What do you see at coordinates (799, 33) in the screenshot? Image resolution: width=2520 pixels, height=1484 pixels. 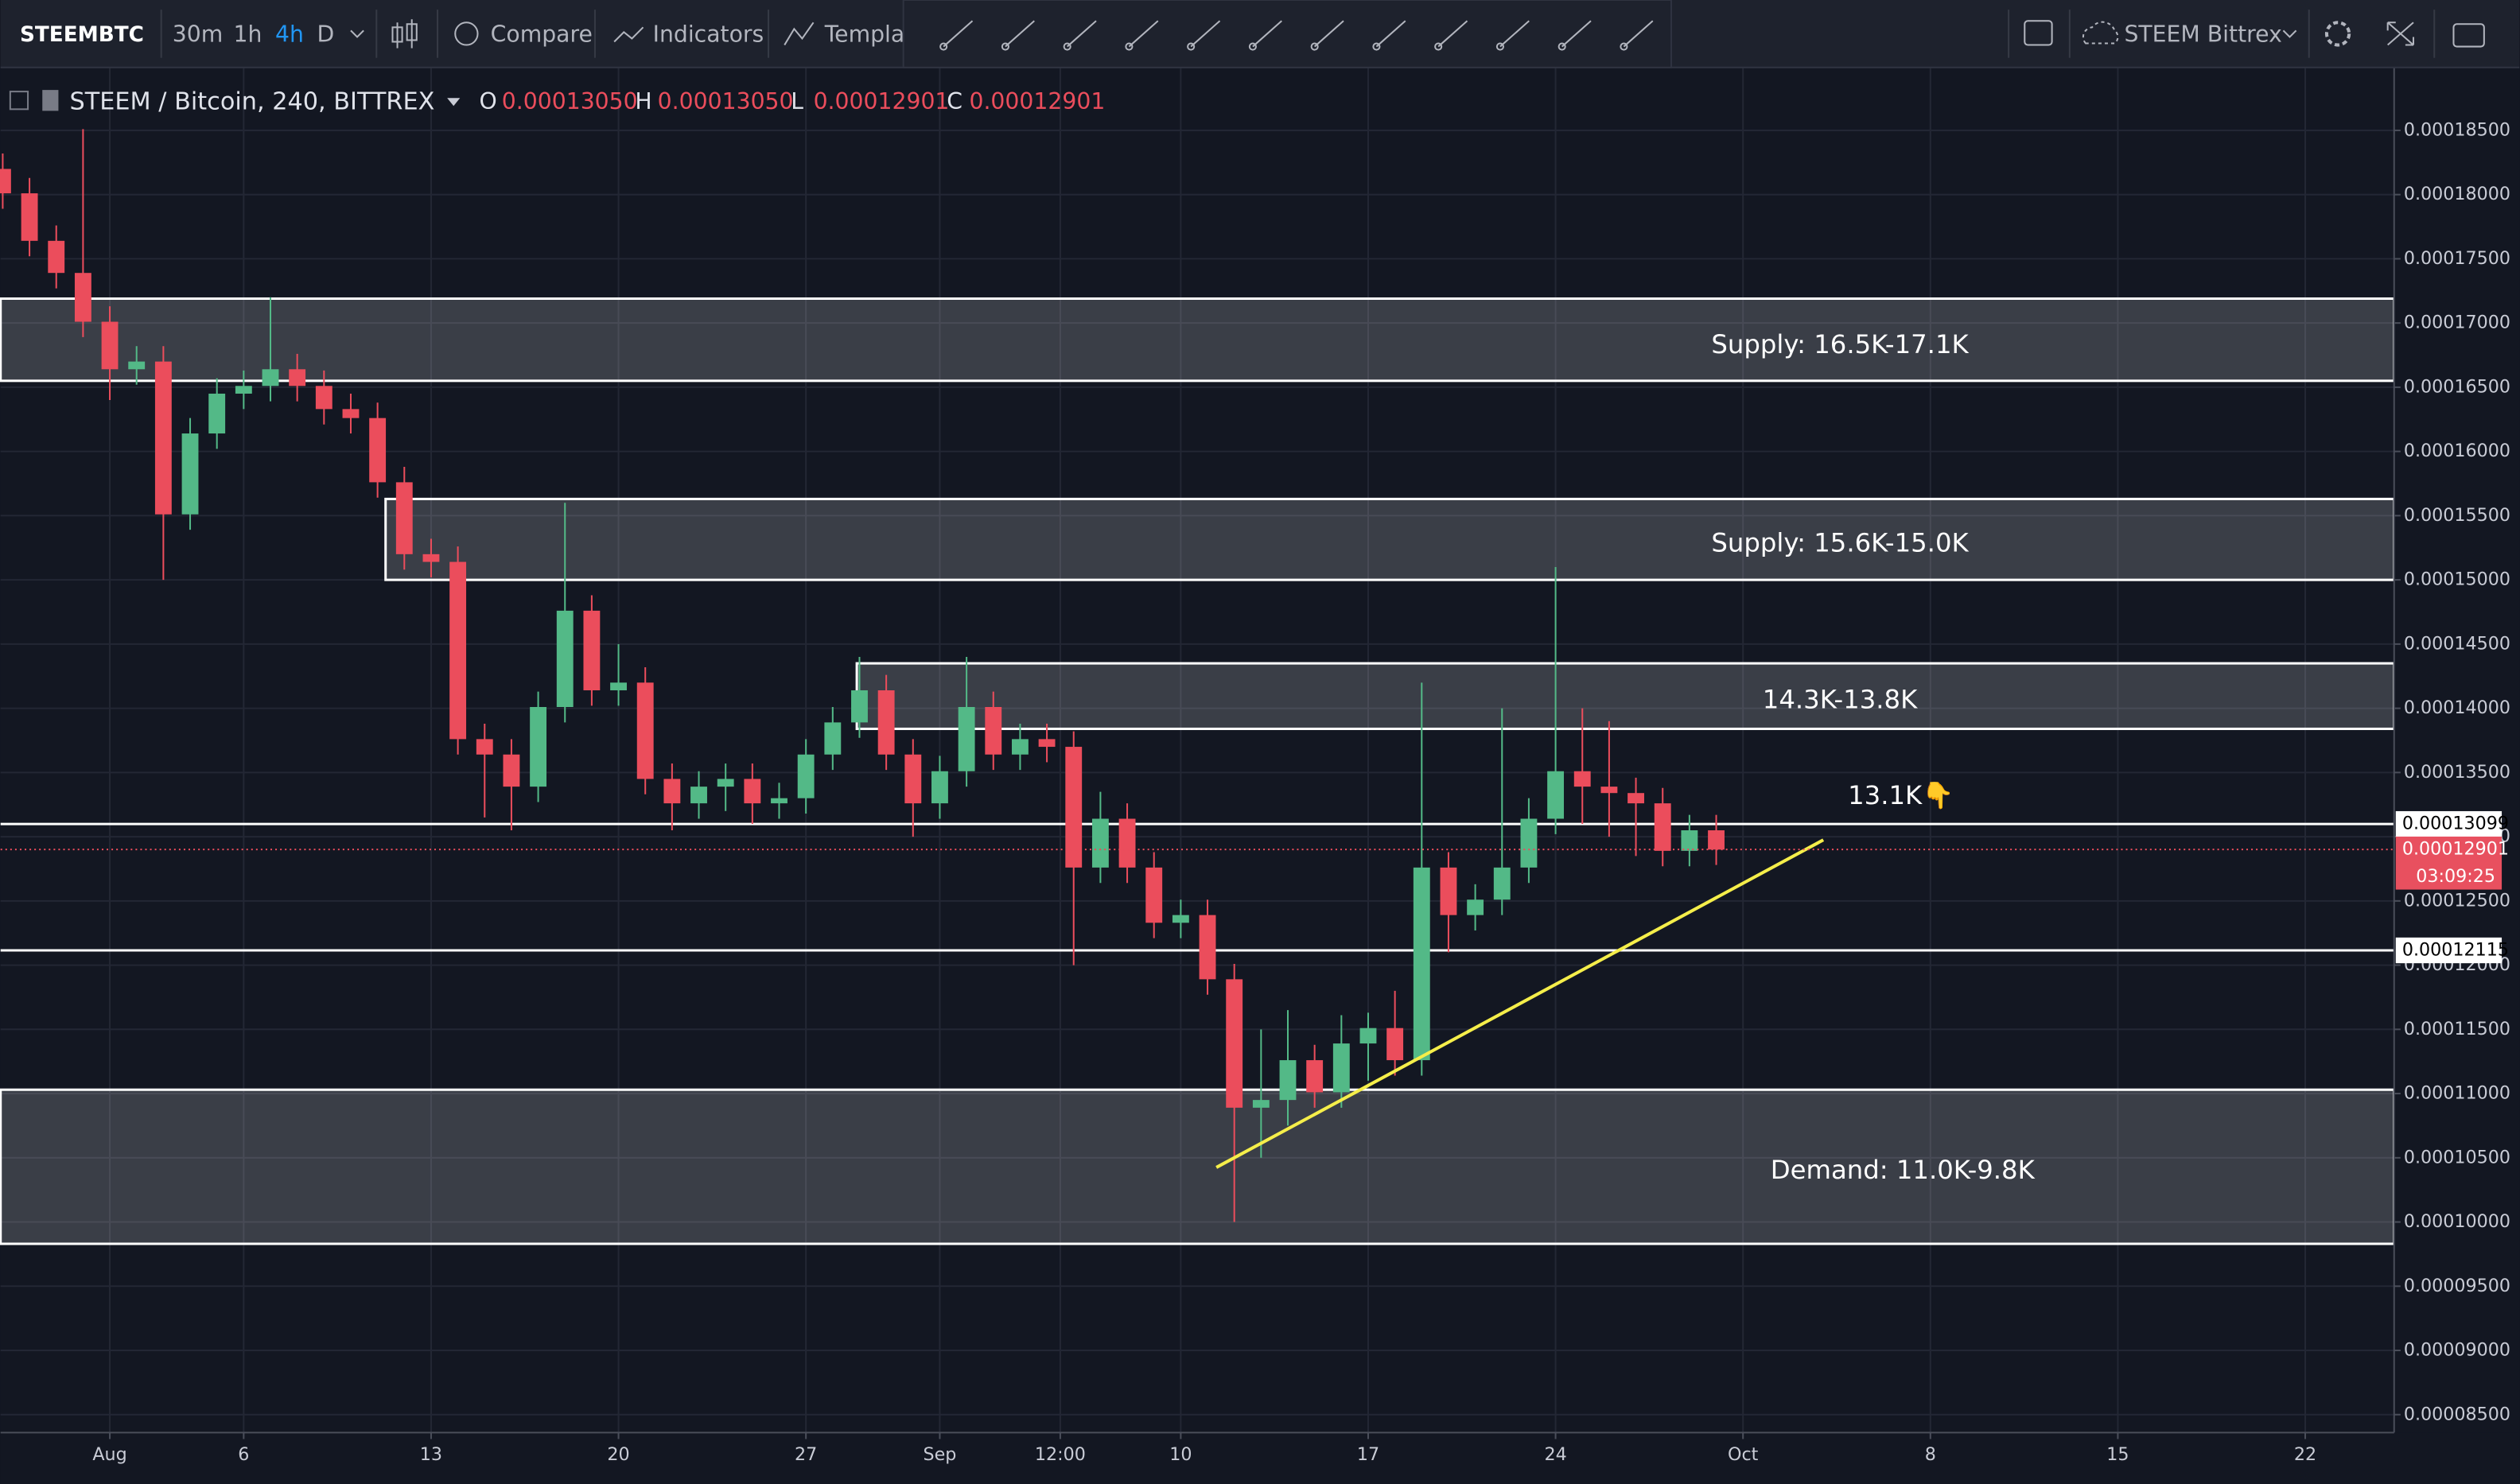 I see `templates-icon` at bounding box center [799, 33].